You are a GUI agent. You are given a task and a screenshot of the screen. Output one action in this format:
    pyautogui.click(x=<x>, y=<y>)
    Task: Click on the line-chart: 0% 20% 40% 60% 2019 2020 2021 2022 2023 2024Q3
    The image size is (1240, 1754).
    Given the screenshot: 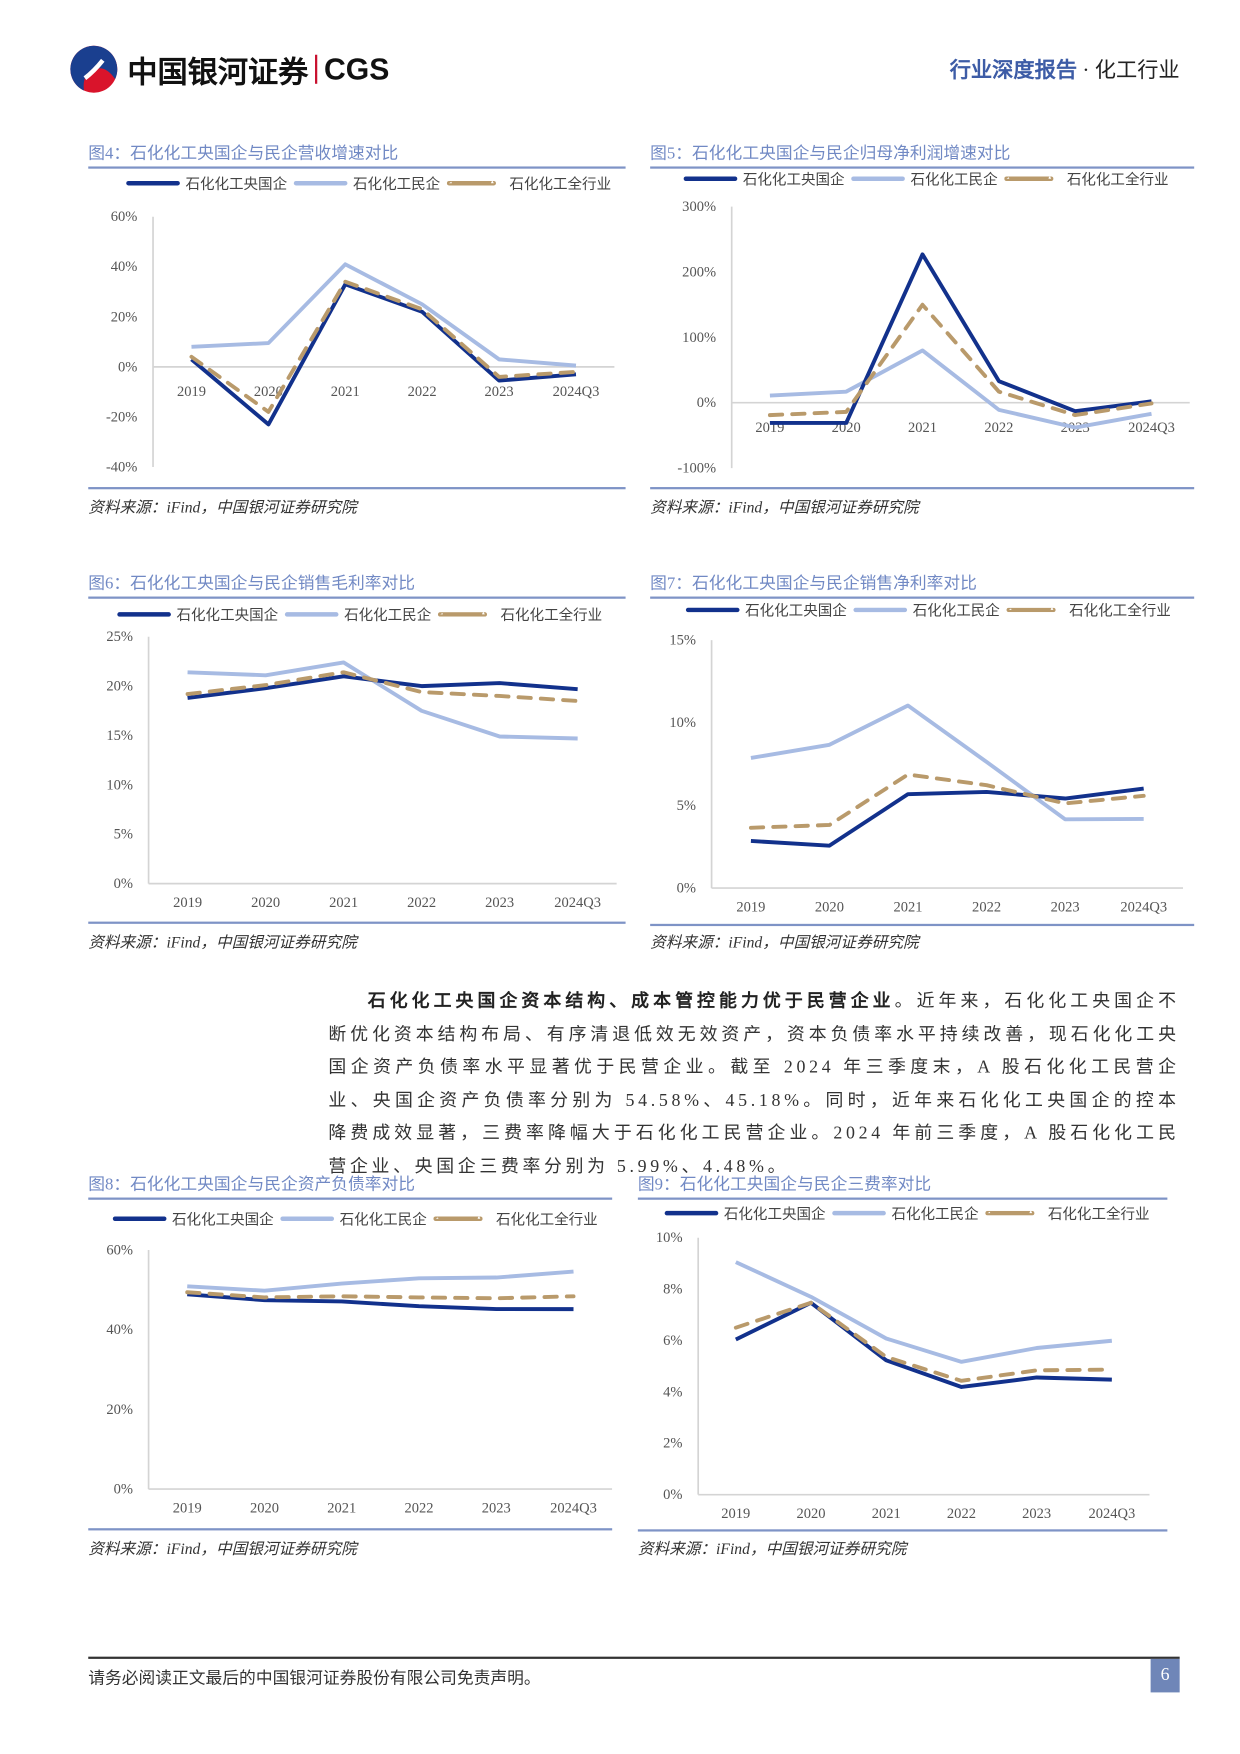 What is the action you would take?
    pyautogui.click(x=359, y=1380)
    